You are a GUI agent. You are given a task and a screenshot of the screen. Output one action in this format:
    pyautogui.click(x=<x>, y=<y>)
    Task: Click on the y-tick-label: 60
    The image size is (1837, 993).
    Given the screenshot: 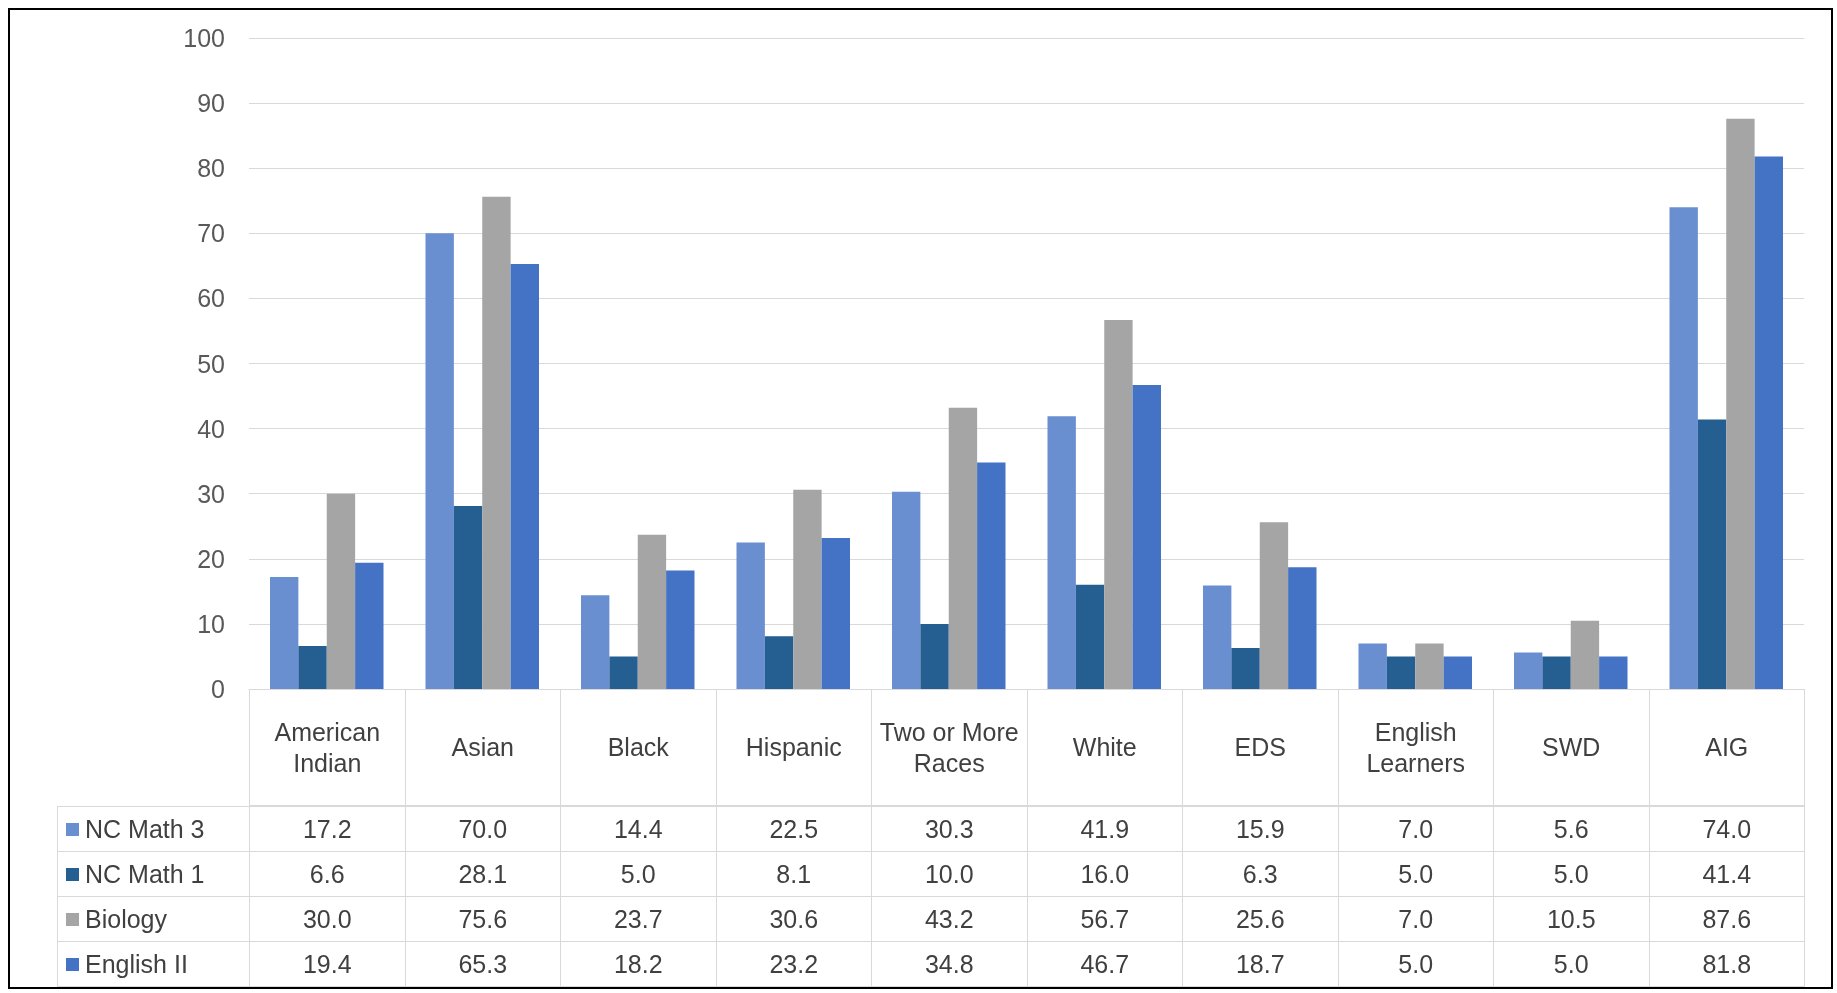 What is the action you would take?
    pyautogui.click(x=211, y=298)
    